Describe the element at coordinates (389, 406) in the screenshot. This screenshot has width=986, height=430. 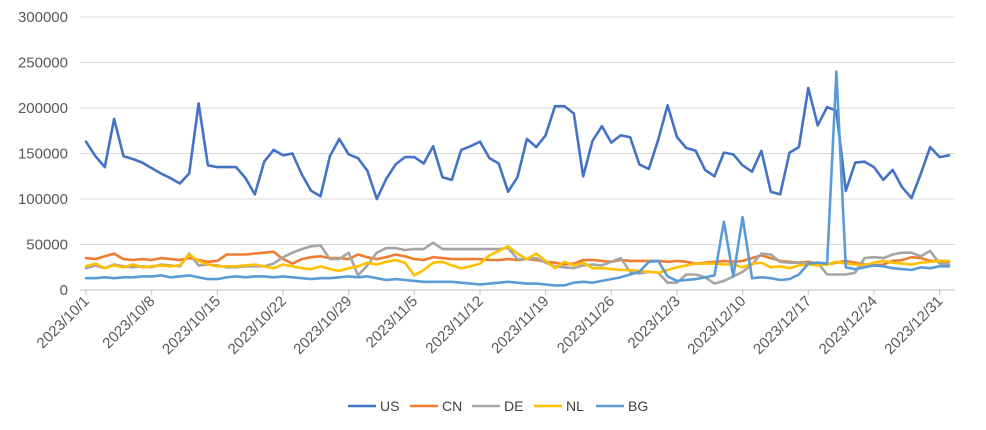
I see `legend-label: US` at that location.